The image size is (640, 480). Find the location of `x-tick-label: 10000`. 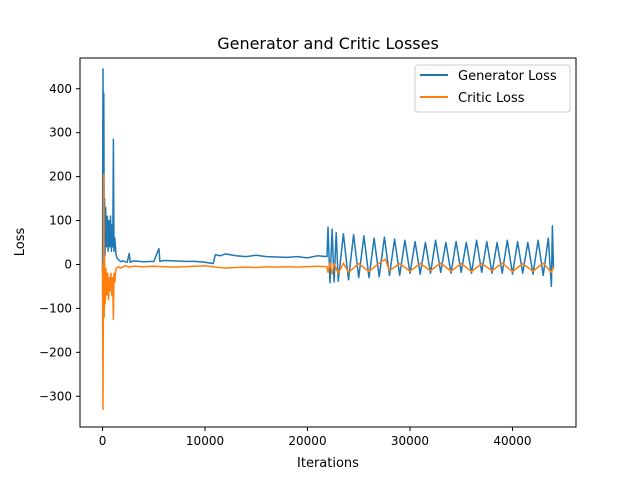

x-tick-label: 10000 is located at coordinates (205, 441).